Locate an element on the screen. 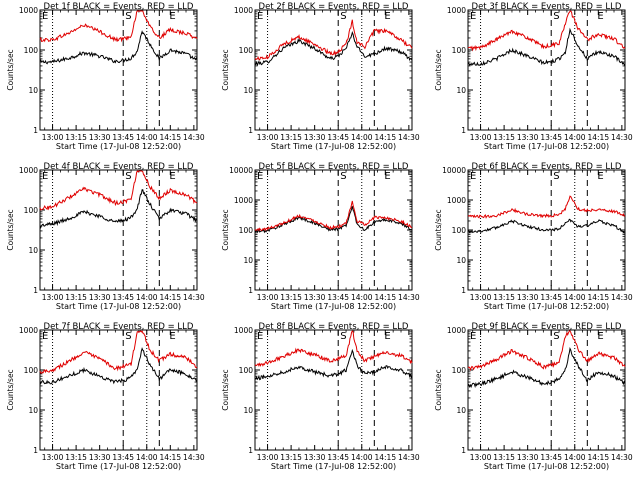 Image resolution: width=640 pixels, height=480 pixels. panel-title: Det 6f BLACK = Events, RED = LLD is located at coordinates (547, 167).